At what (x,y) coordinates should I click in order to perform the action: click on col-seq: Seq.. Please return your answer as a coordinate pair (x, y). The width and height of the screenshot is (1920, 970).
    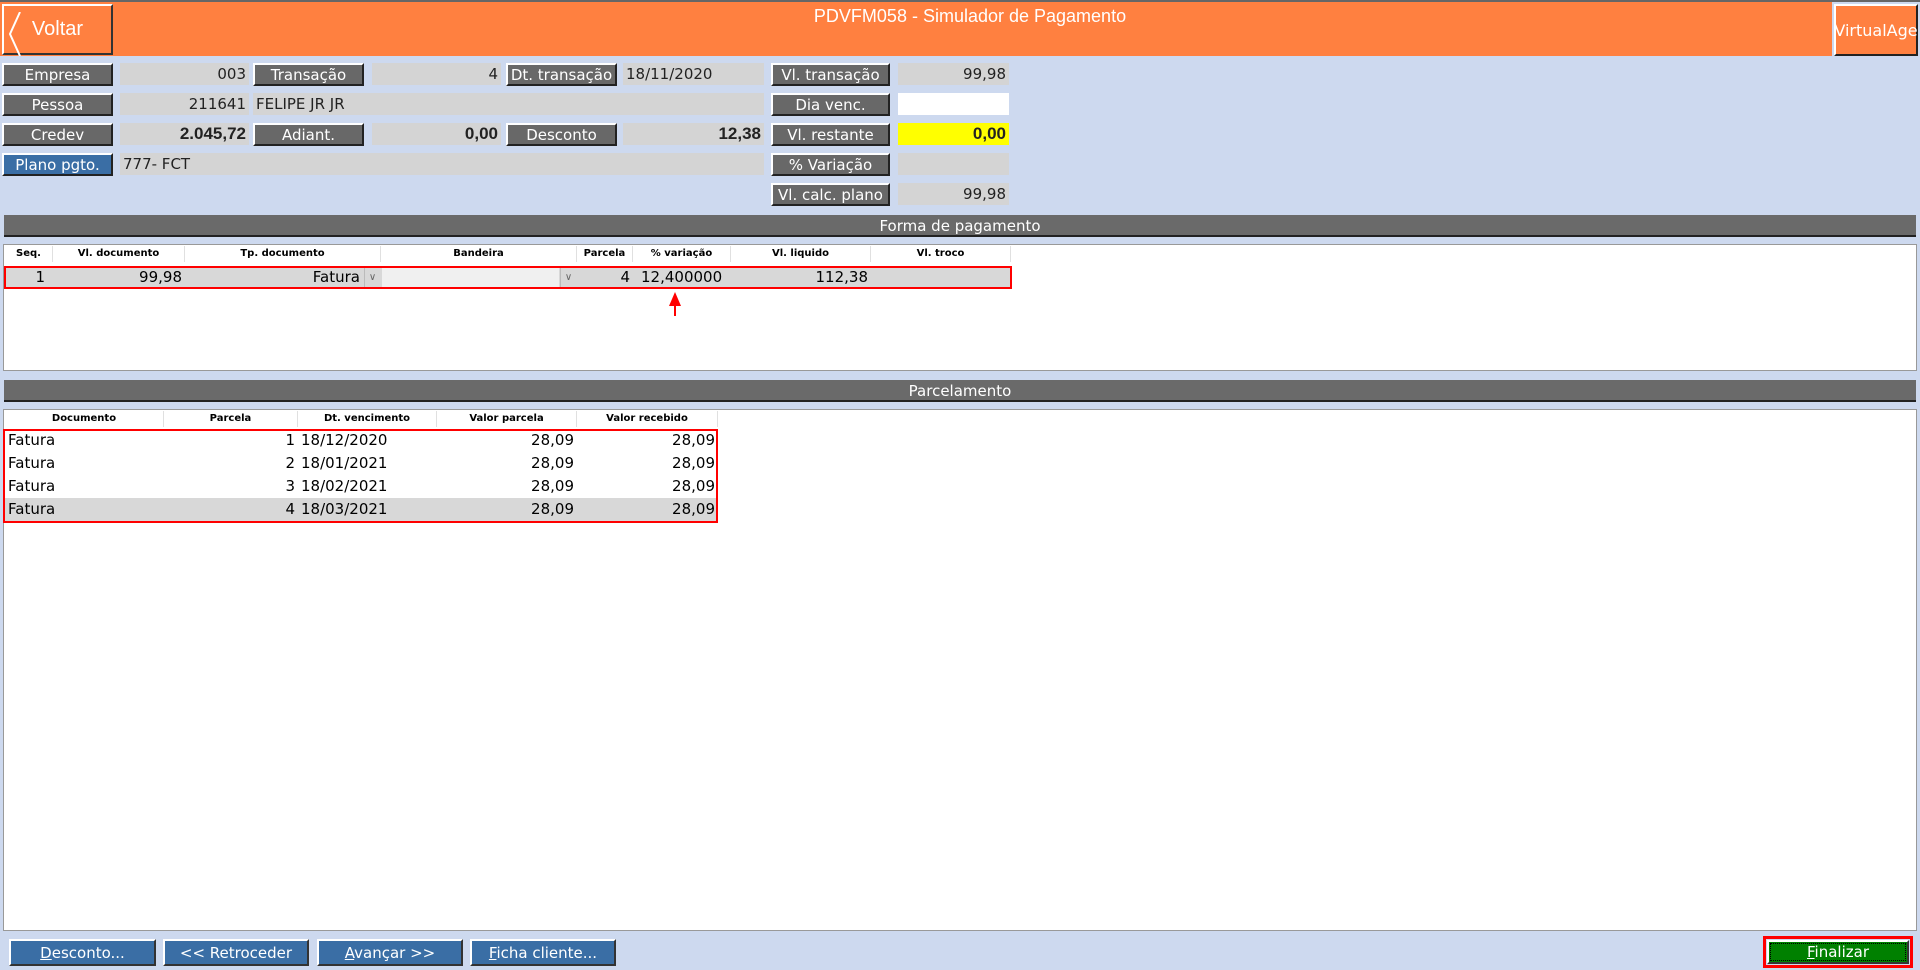
    Looking at the image, I should click on (29, 254).